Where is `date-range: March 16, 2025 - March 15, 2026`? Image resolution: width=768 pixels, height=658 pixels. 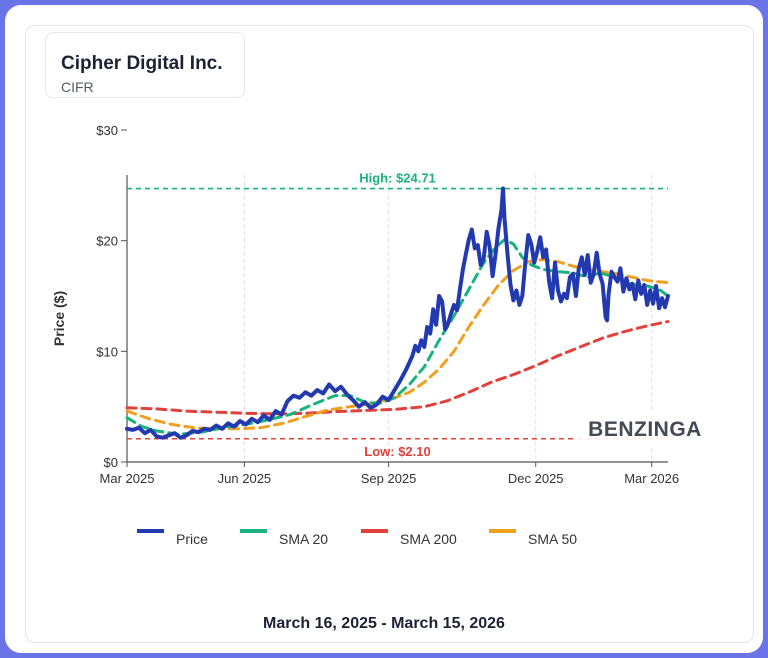
date-range: March 16, 2025 - March 15, 2026 is located at coordinates (384, 623).